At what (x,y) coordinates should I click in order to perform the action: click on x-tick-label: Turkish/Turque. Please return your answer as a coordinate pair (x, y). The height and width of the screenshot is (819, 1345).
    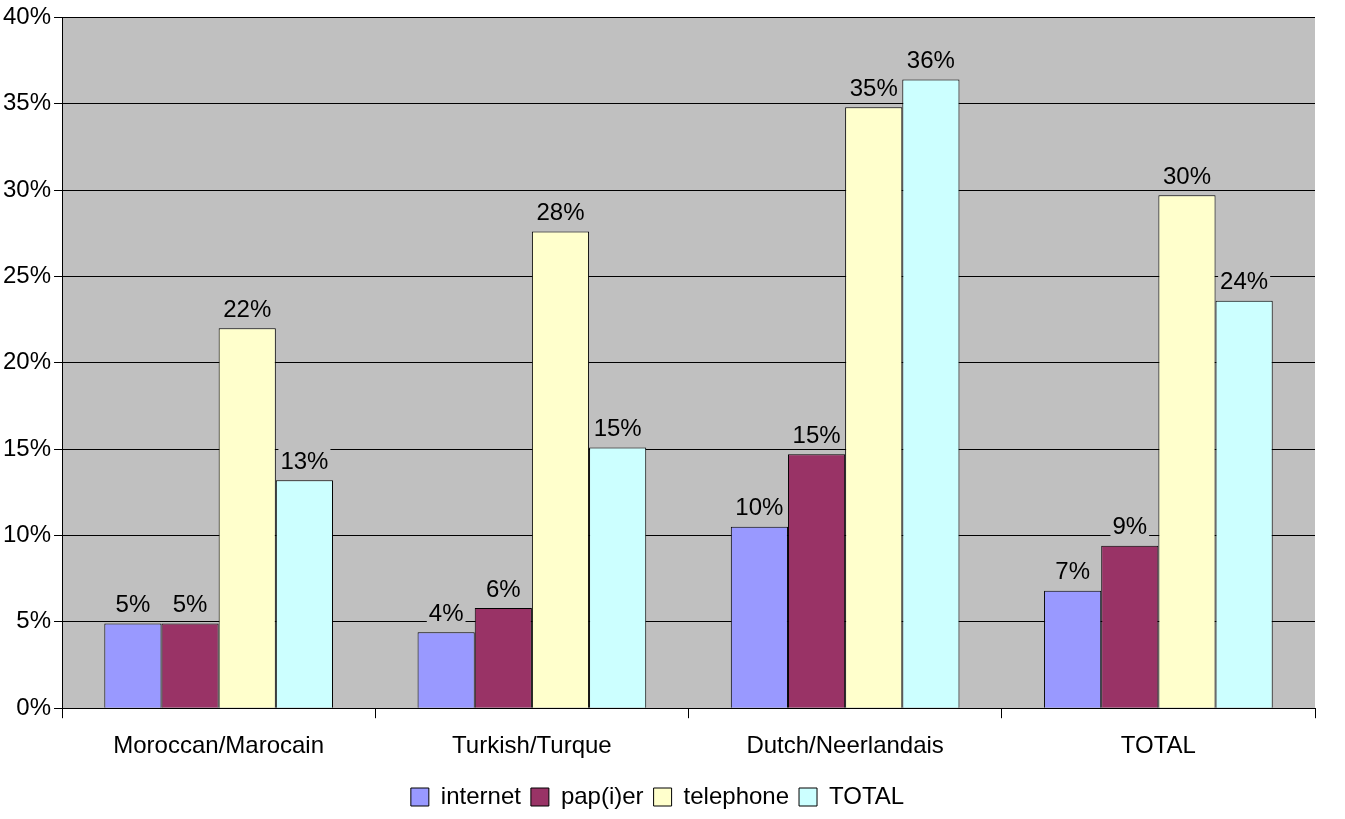
    Looking at the image, I should click on (532, 745).